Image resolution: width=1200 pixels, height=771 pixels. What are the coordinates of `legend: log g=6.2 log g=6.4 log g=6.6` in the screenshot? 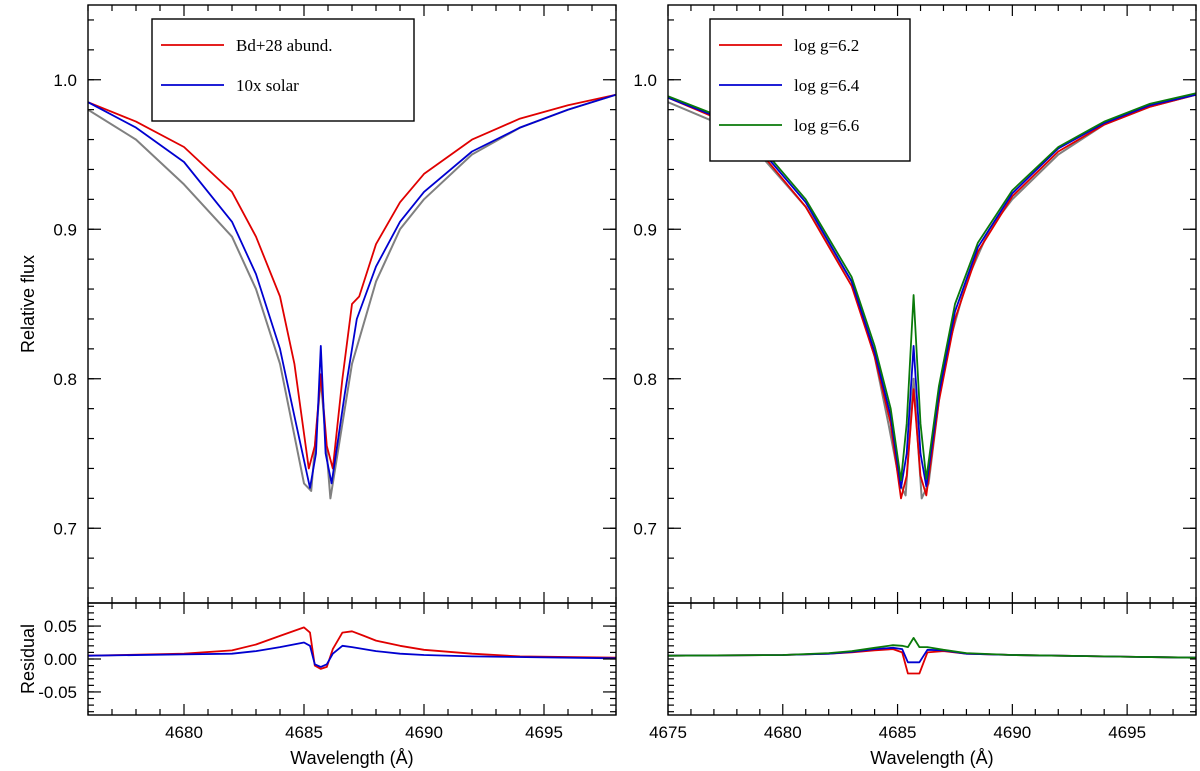 It's located at (810, 90).